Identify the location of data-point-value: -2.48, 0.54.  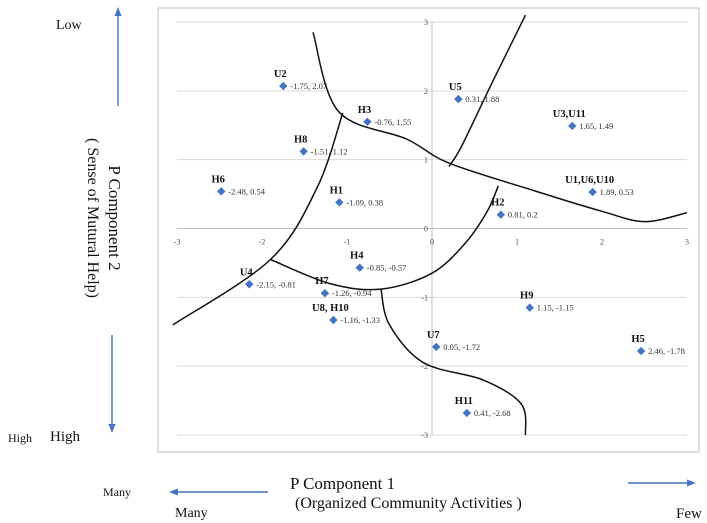
(247, 191).